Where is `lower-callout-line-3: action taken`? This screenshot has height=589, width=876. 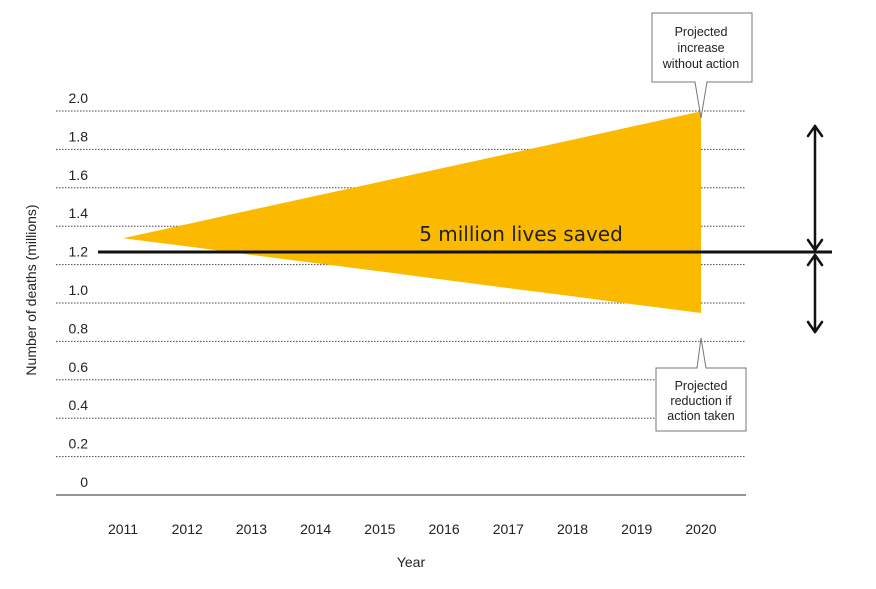
lower-callout-line-3: action taken is located at coordinates (700, 416).